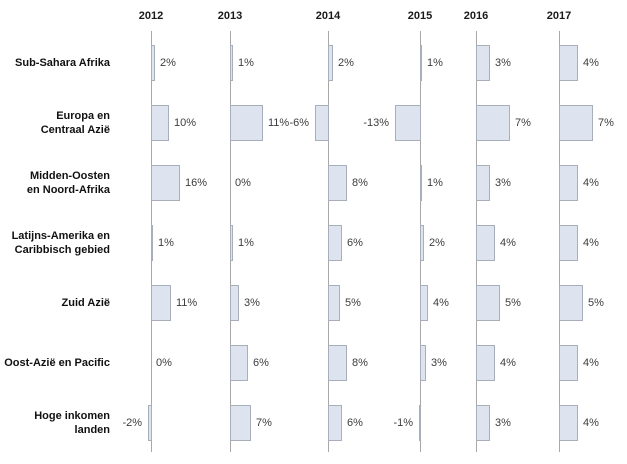 The height and width of the screenshot is (464, 627). I want to click on region-label: Latijns-Amerika en Caribbisch gebied, so click(55, 243).